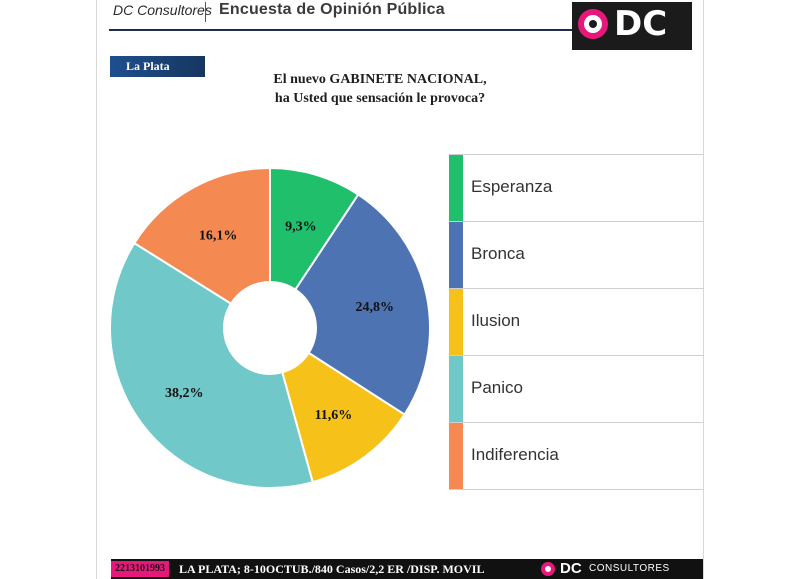 This screenshot has width=800, height=579. I want to click on slice-label-bronca: 24,8%, so click(374, 307).